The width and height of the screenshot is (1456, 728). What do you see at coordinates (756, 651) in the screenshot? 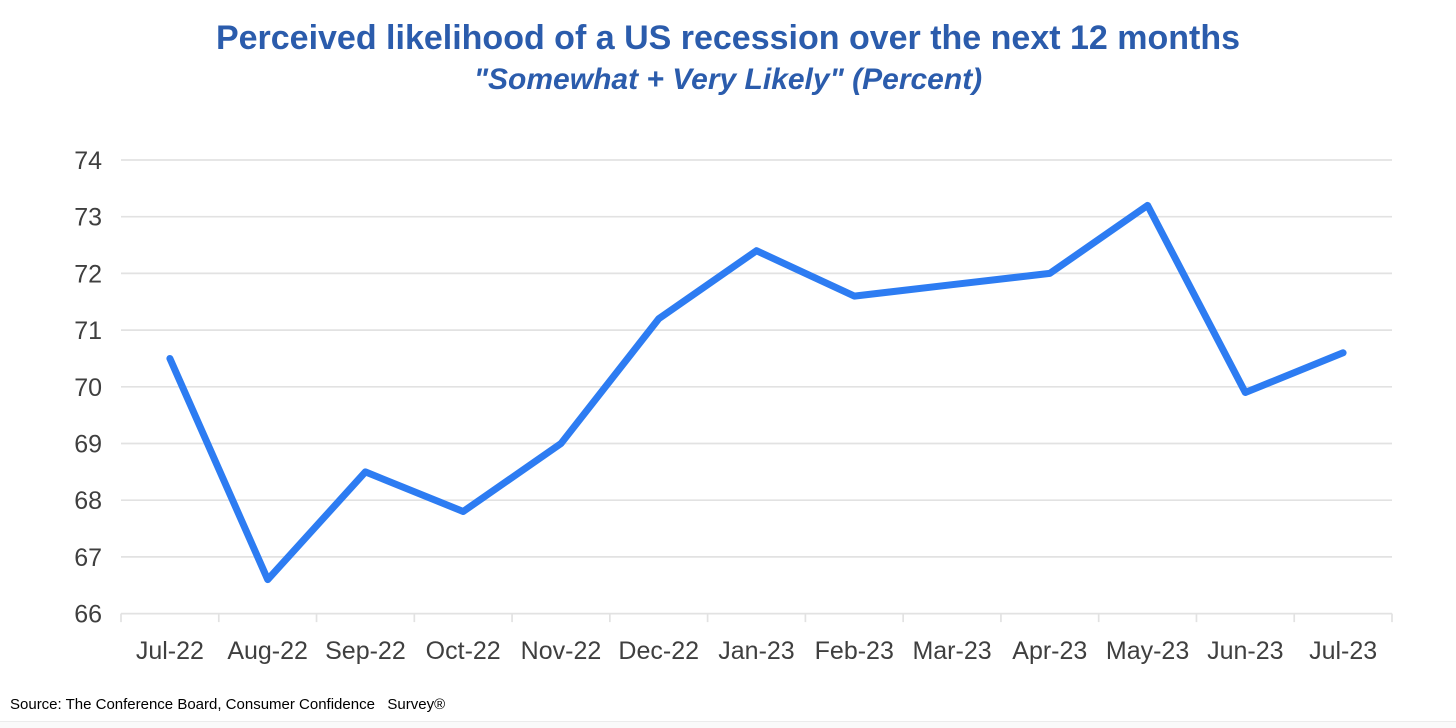
I see `x-tick-label: Jan-23` at bounding box center [756, 651].